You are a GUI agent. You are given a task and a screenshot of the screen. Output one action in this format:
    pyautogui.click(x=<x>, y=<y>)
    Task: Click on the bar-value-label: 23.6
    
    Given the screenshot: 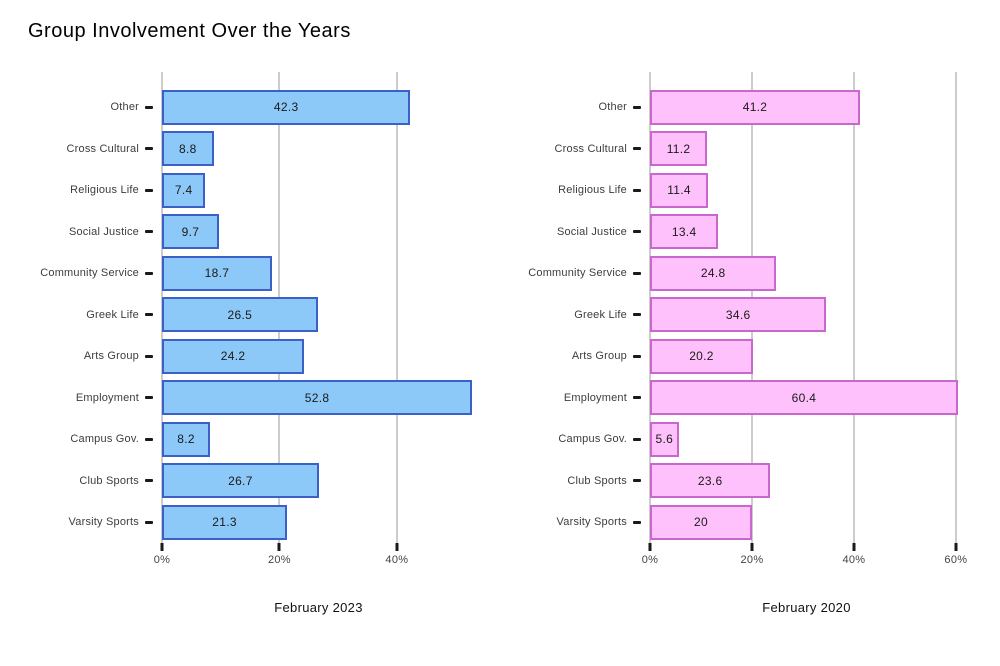 What is the action you would take?
    pyautogui.click(x=710, y=480)
    